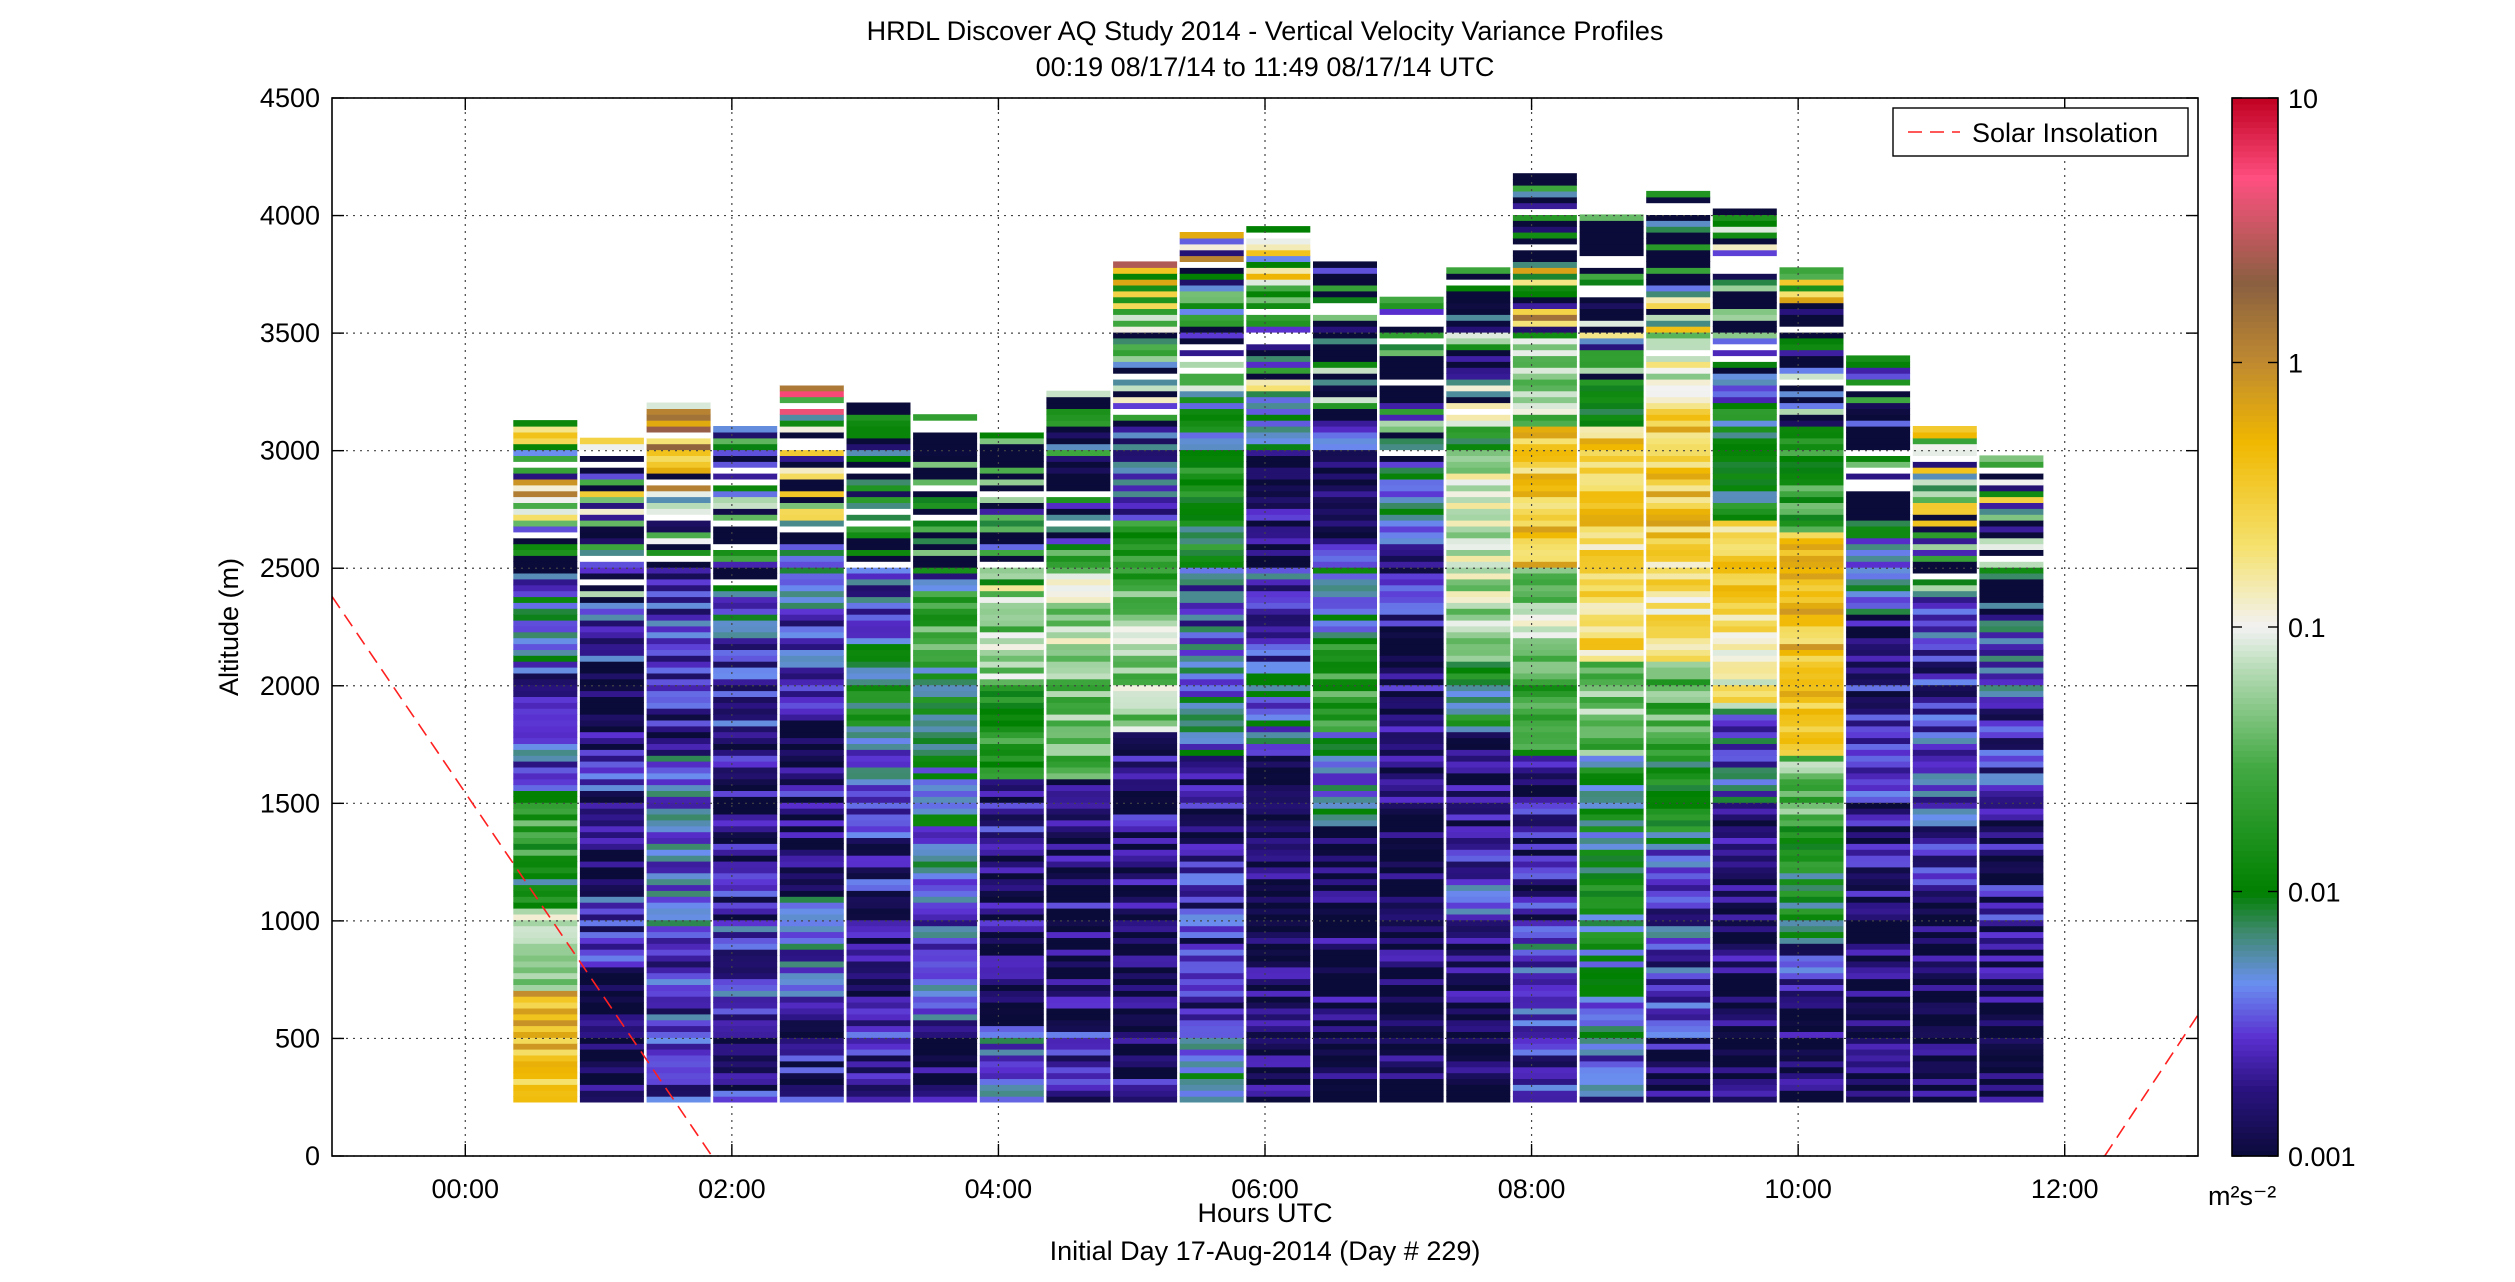 The width and height of the screenshot is (2515, 1282). I want to click on x-tick-label: 00:00, so click(465, 1189).